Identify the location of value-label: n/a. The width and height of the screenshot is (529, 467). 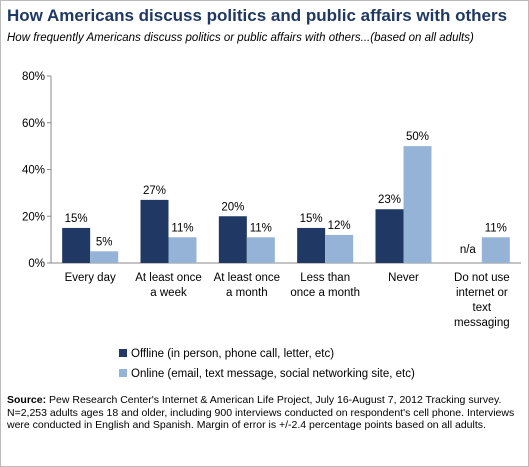
(468, 250).